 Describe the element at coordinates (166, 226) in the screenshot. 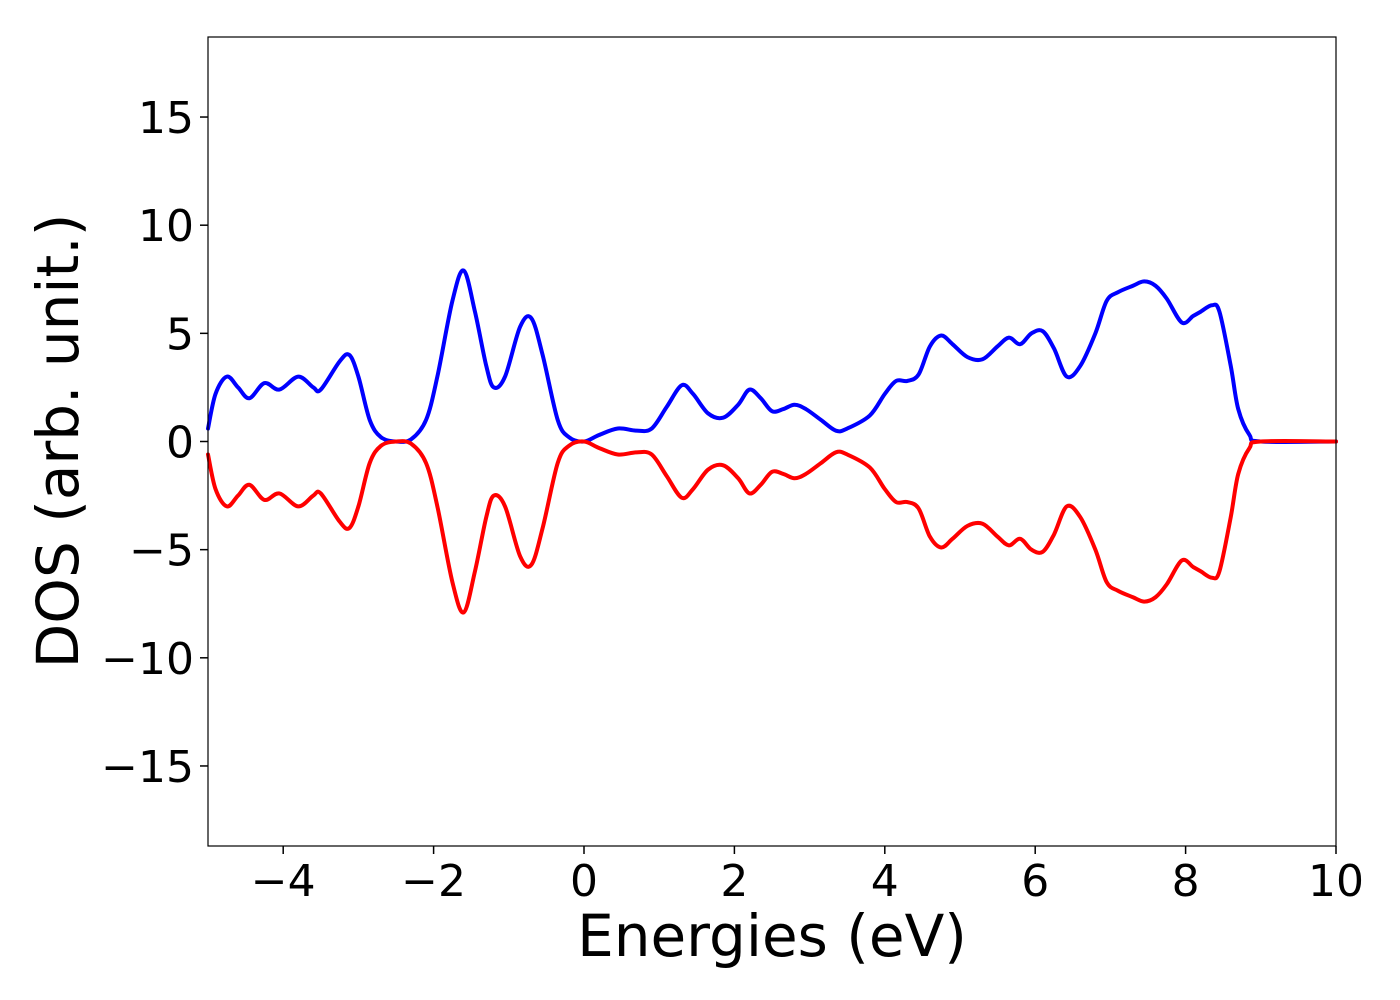

I see `y-tick-label: 10` at that location.